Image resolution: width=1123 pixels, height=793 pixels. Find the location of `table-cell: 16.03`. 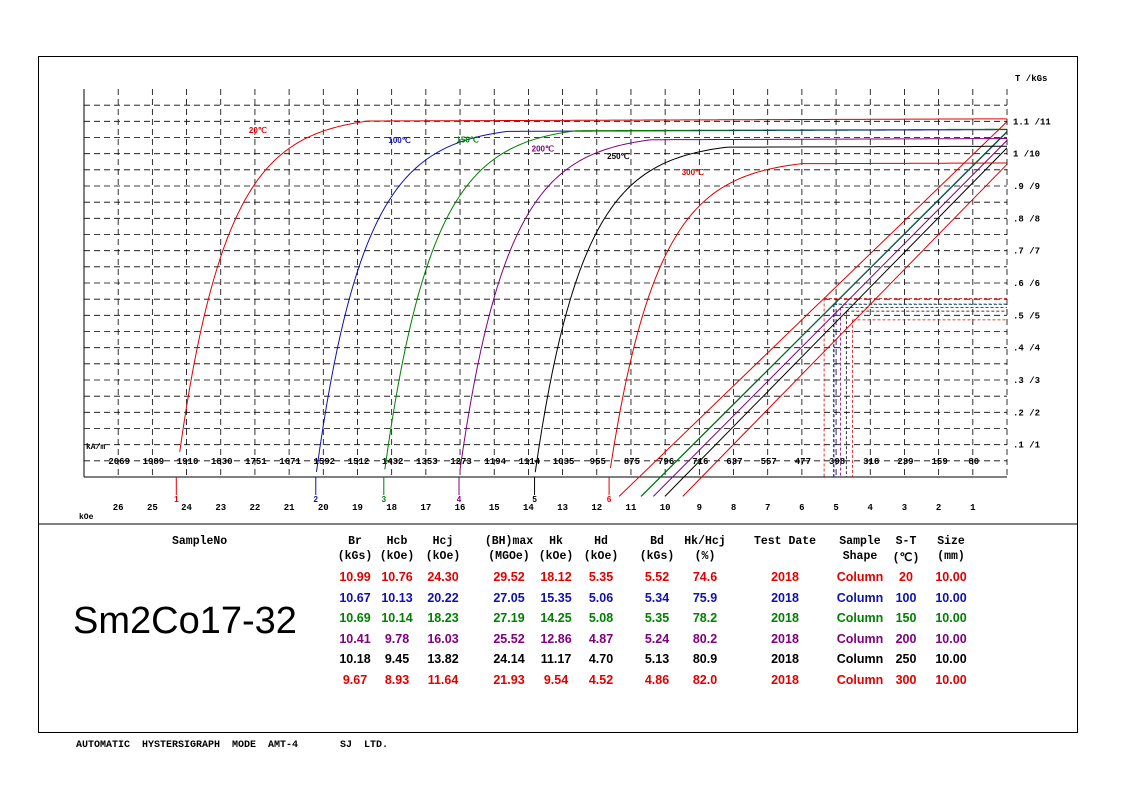

table-cell: 16.03 is located at coordinates (443, 638).